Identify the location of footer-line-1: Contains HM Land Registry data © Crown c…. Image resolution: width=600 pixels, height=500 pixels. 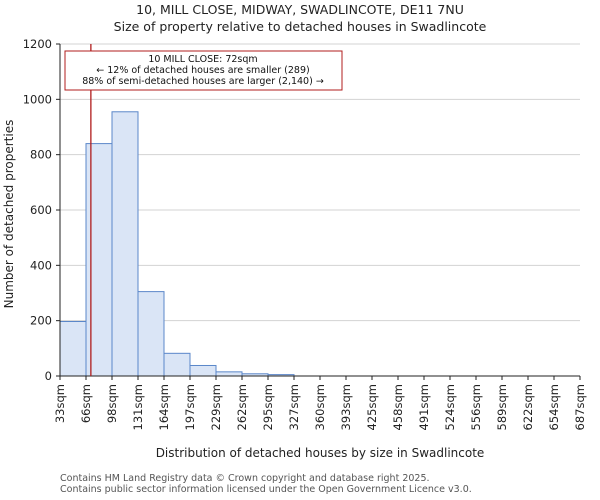
(245, 478).